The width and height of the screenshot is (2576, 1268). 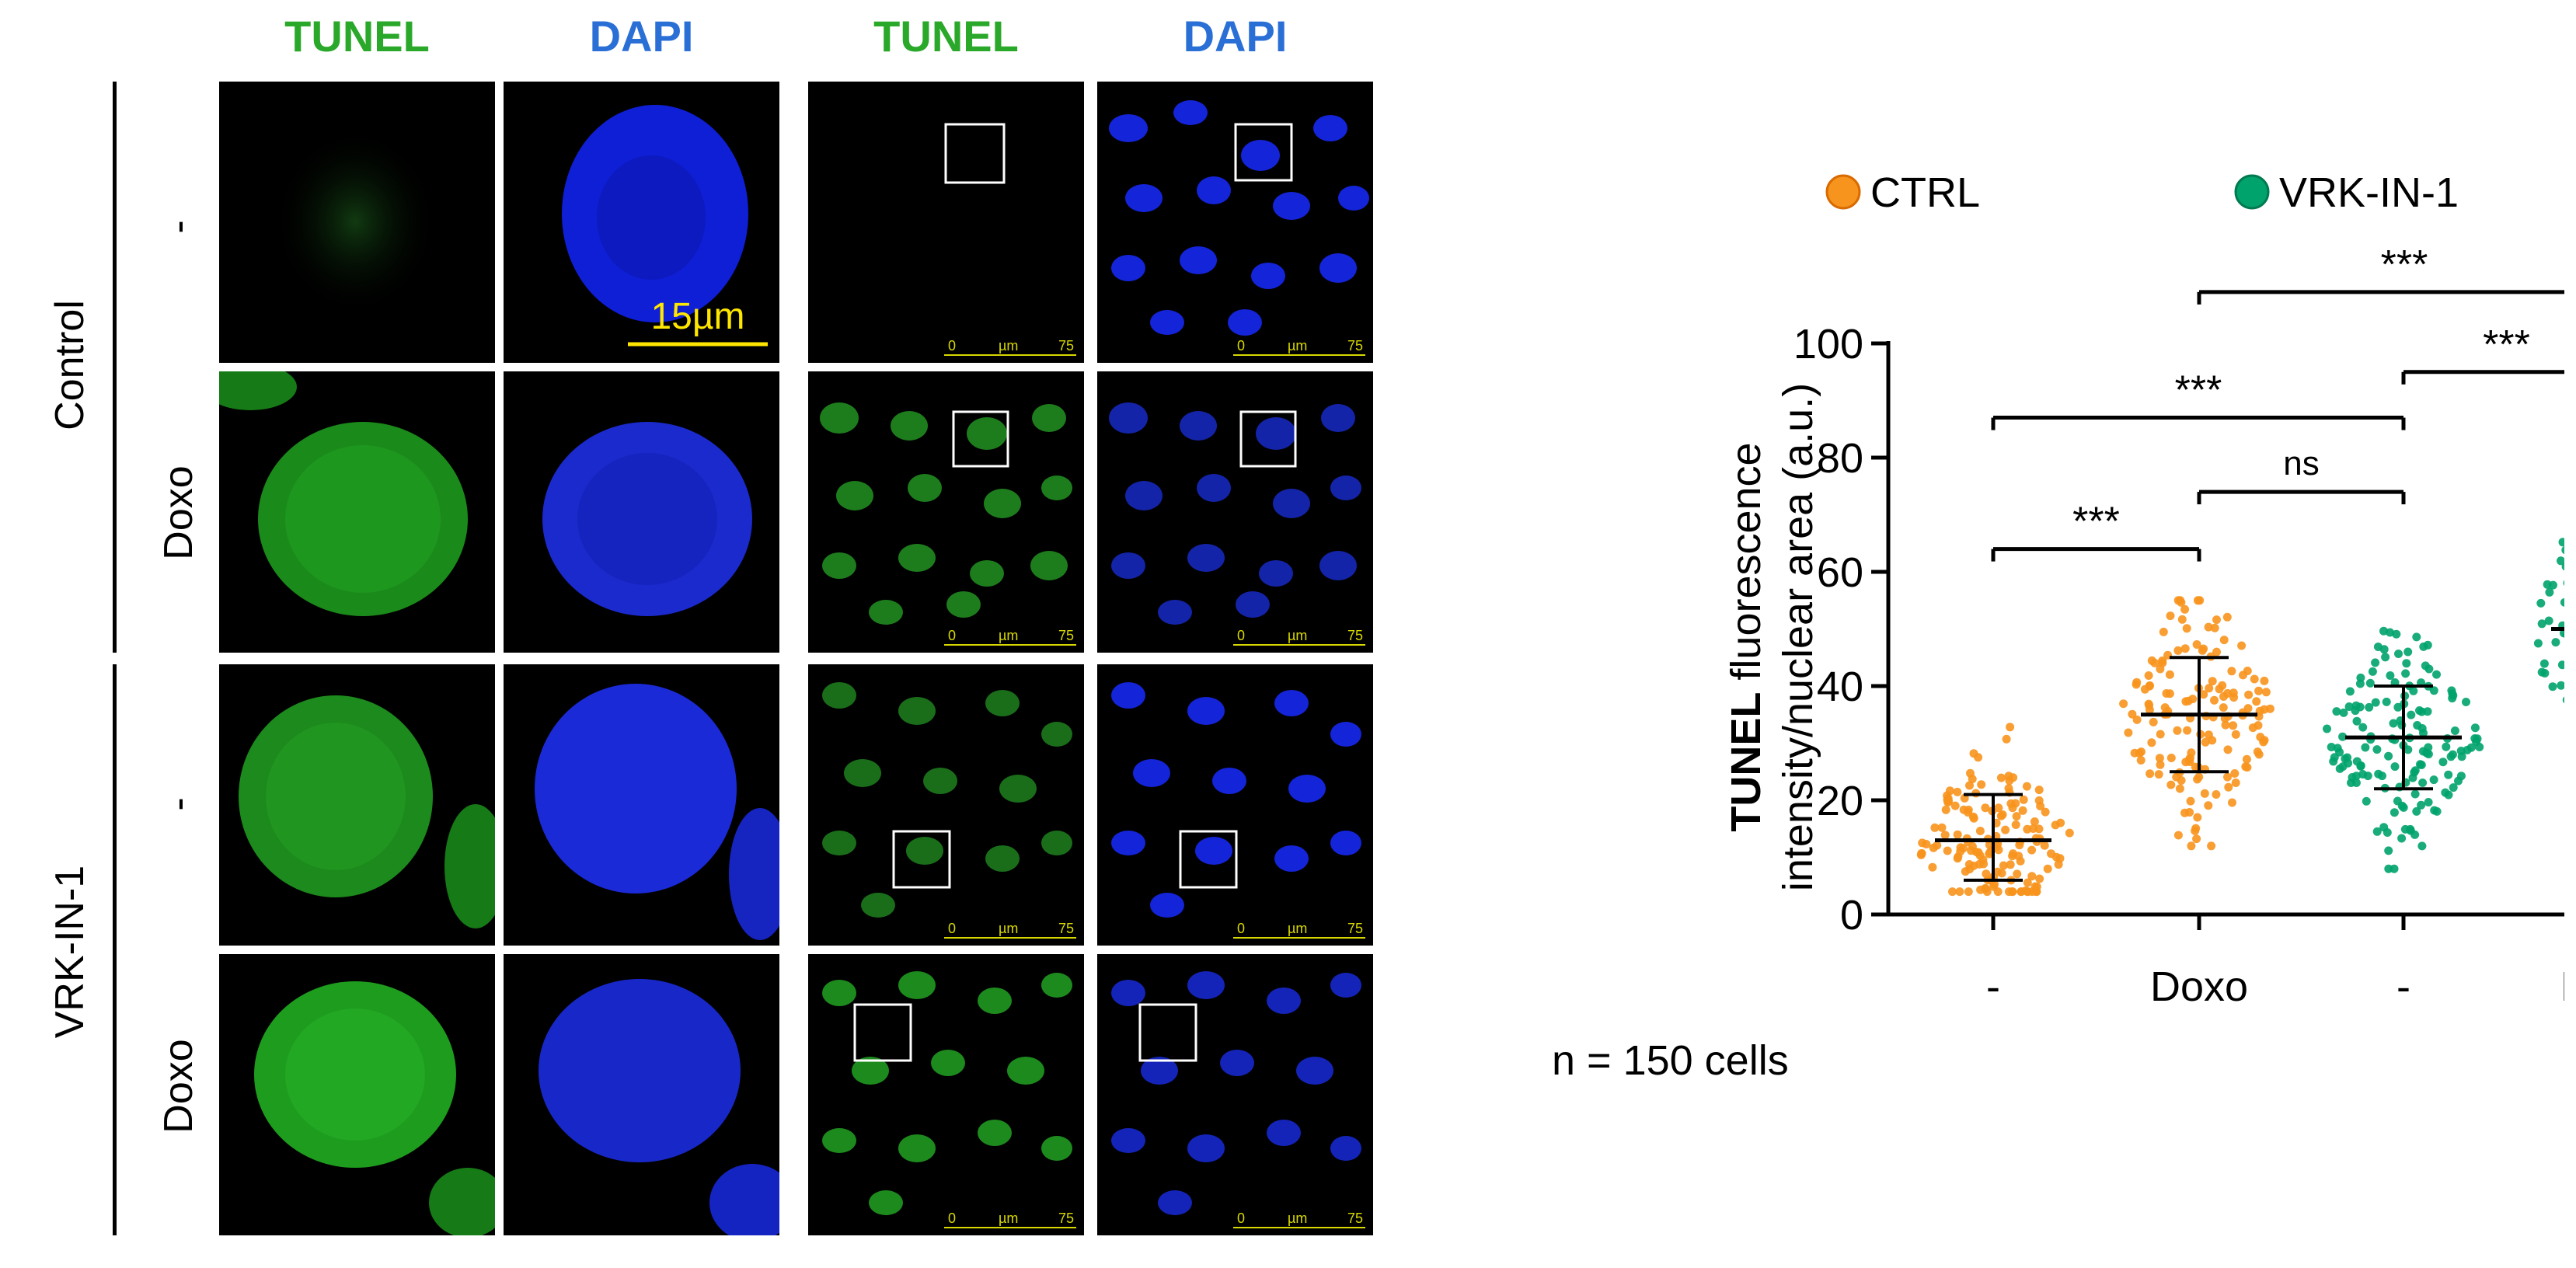 I want to click on micrograph-tunel-field-vrk: 0 µm 75, so click(x=946, y=805).